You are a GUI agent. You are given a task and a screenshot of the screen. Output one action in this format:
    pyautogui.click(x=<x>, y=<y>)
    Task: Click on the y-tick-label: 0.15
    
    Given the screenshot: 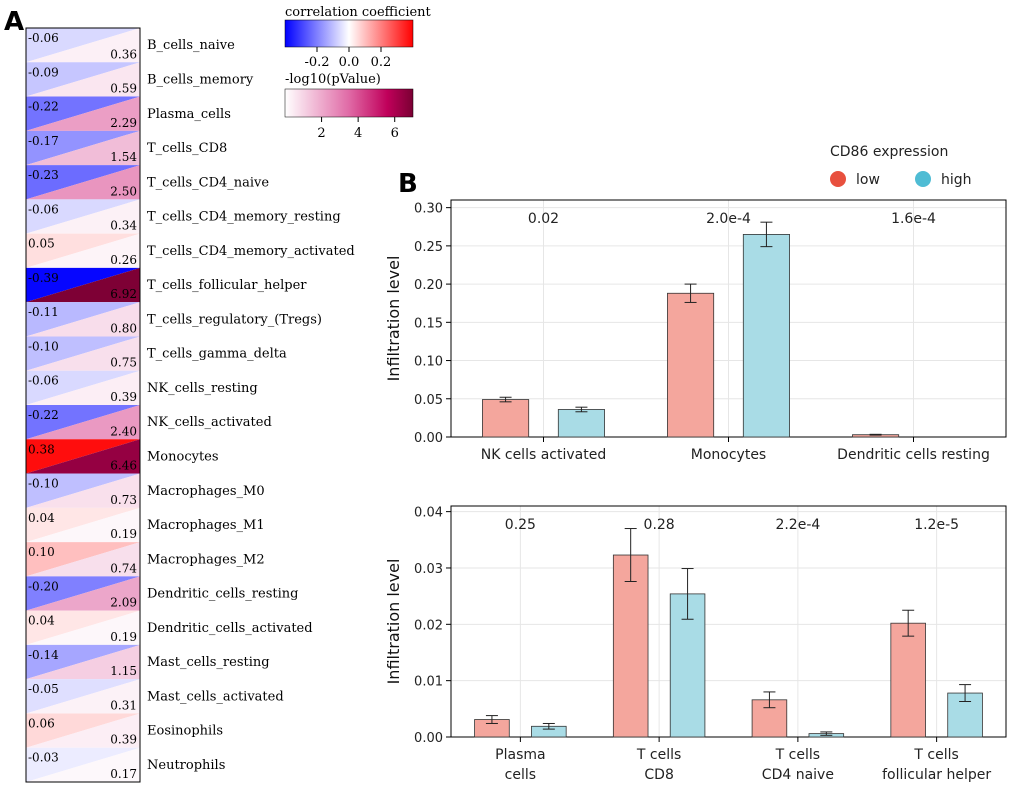 What is the action you would take?
    pyautogui.click(x=428, y=323)
    